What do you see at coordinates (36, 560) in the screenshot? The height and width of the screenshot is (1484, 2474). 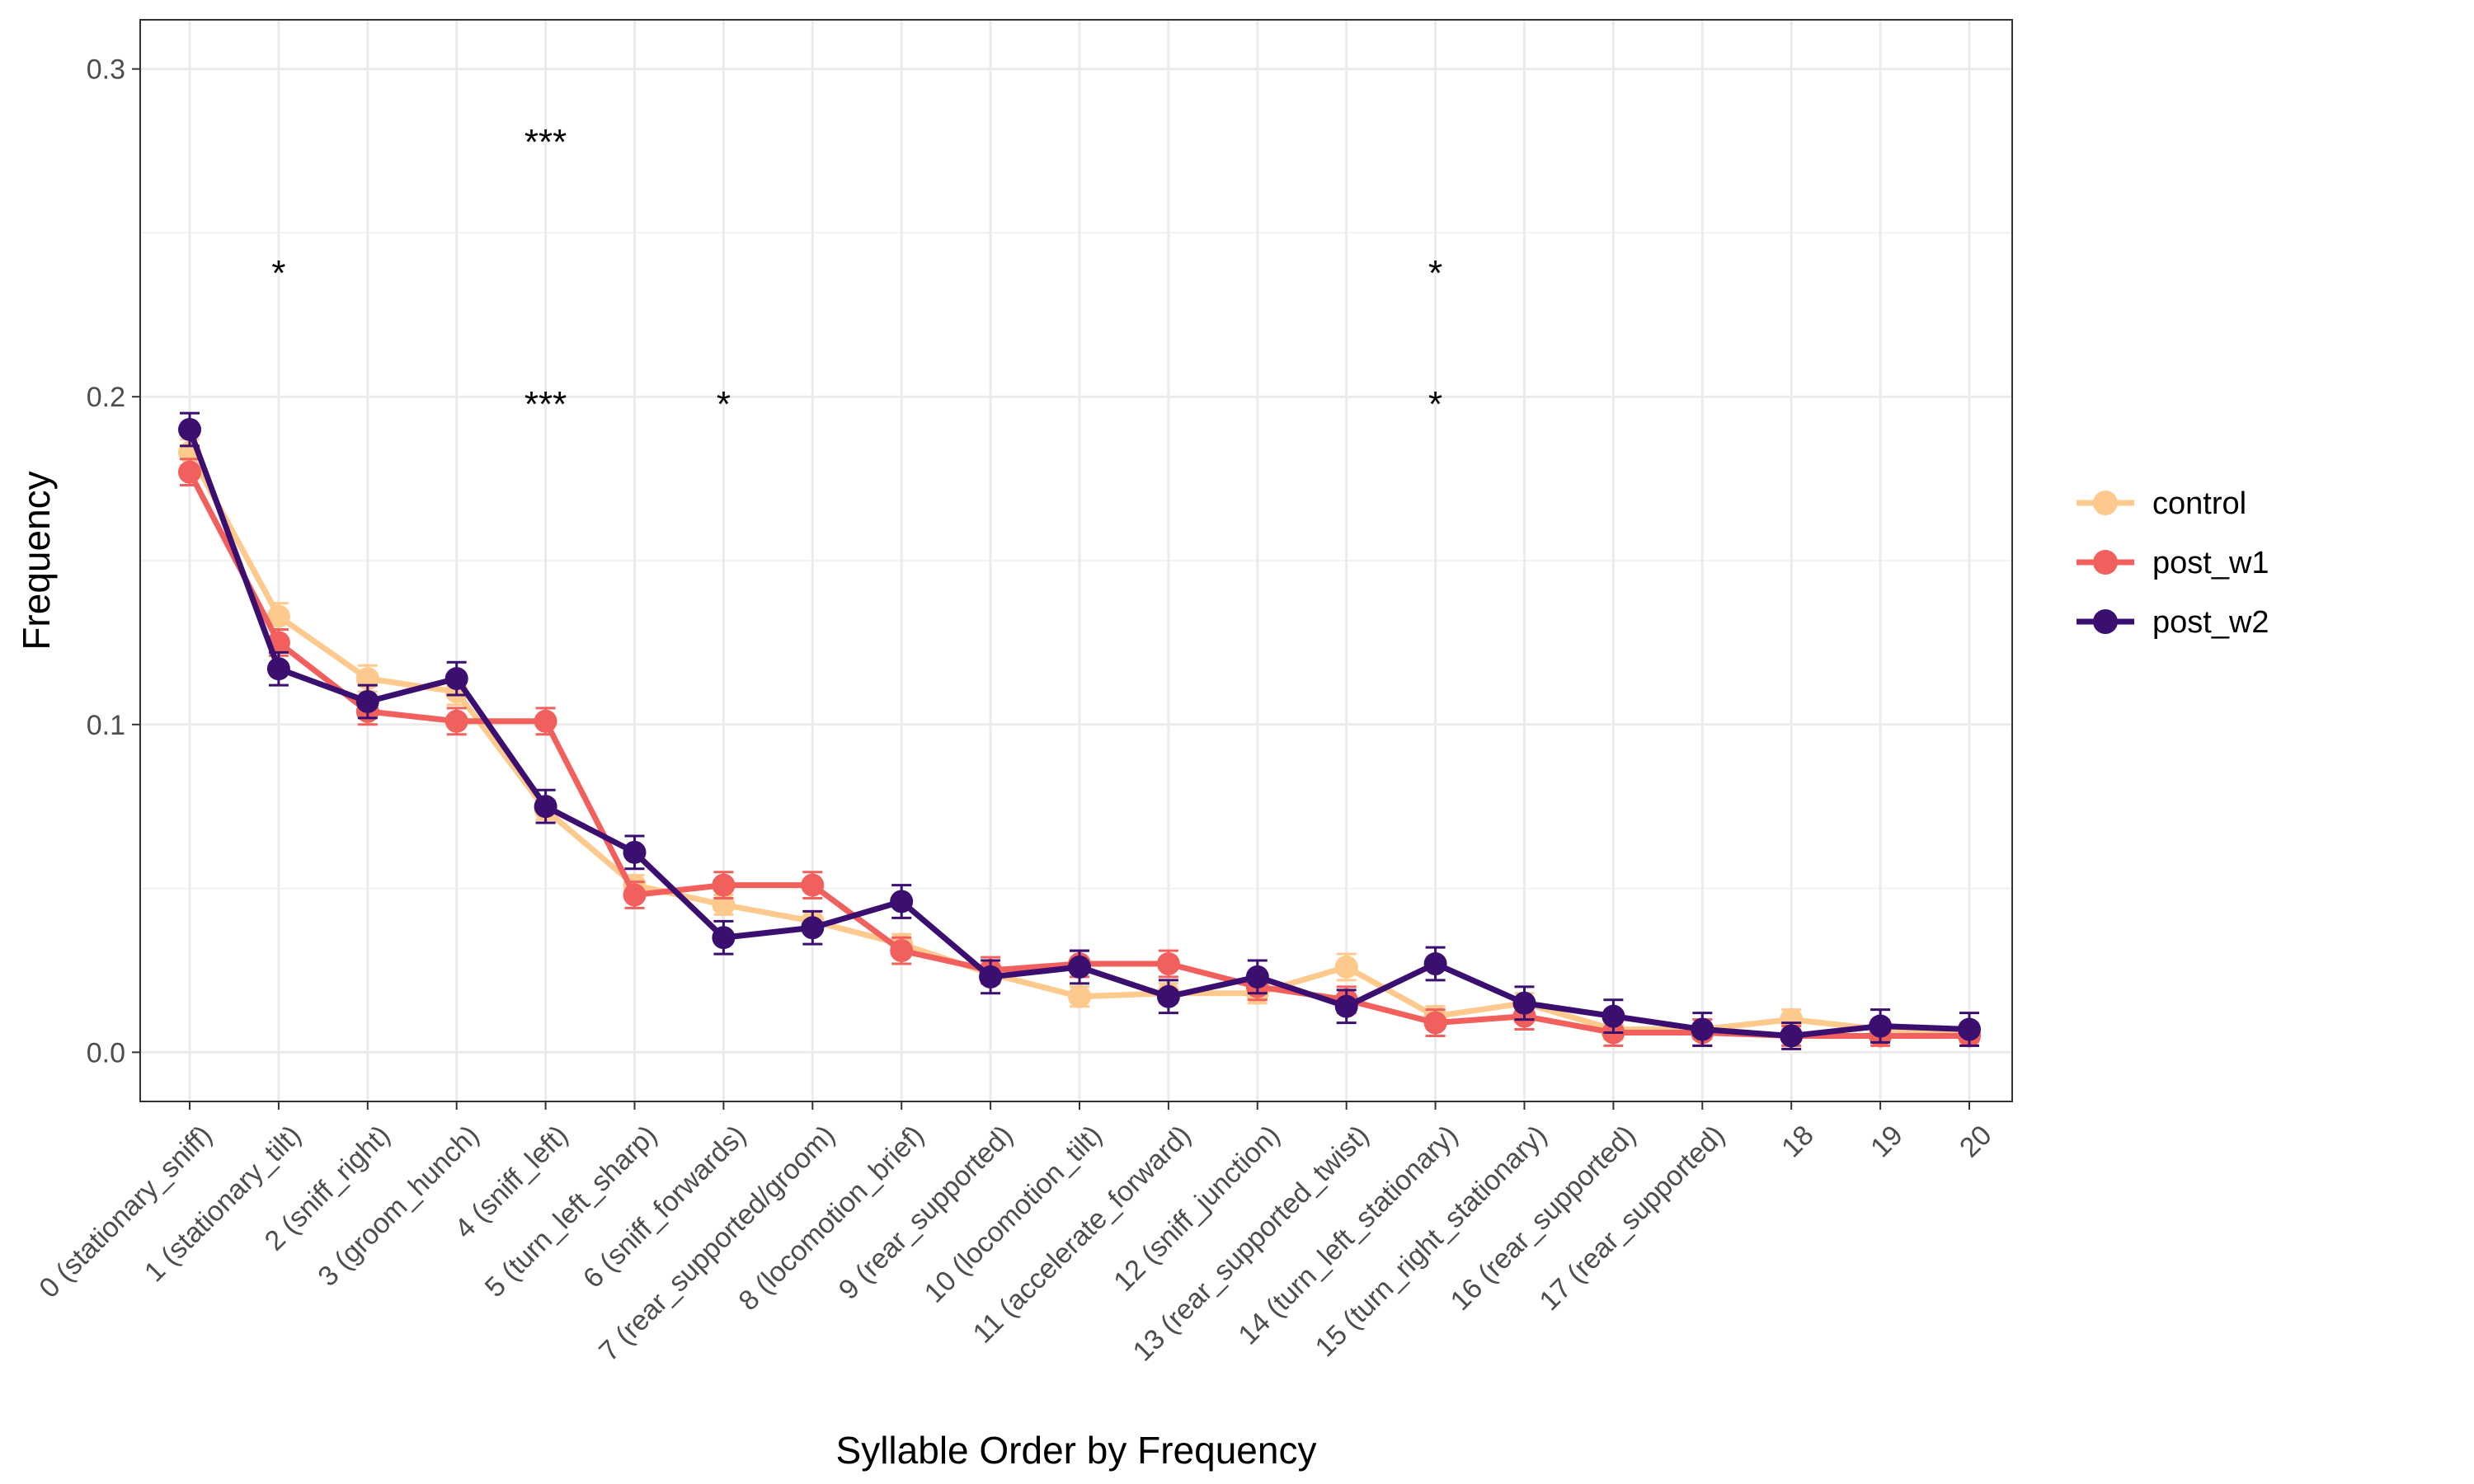 I see `y-axis-title: Frequency` at bounding box center [36, 560].